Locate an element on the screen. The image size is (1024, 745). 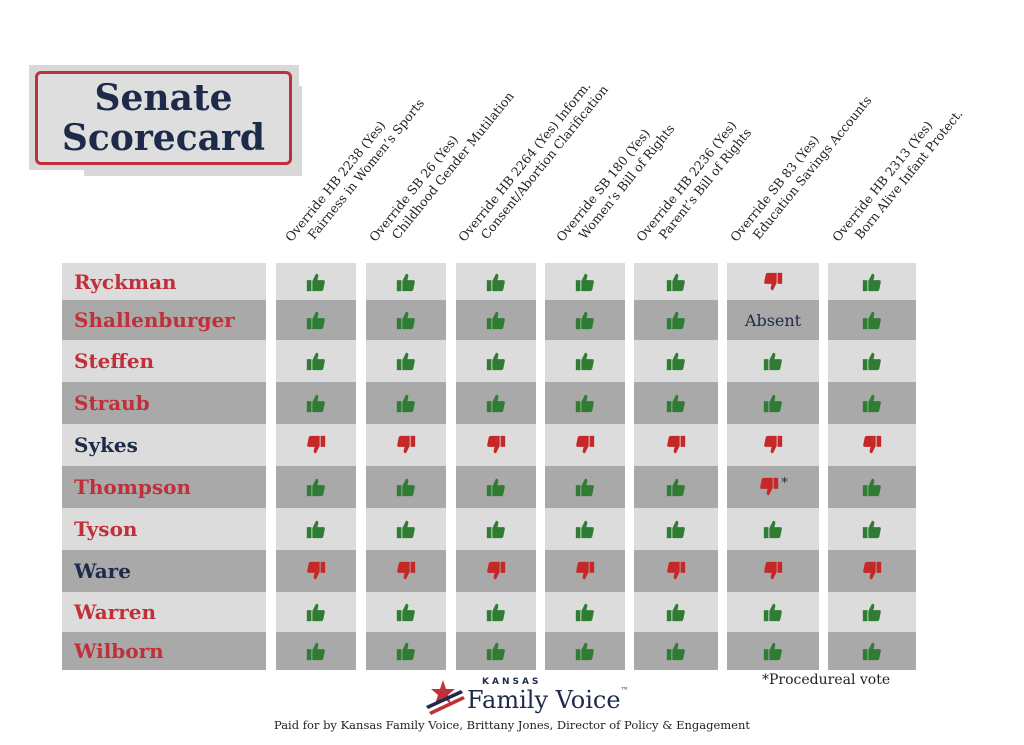
senator-name: Straub is located at coordinates (164, 403).